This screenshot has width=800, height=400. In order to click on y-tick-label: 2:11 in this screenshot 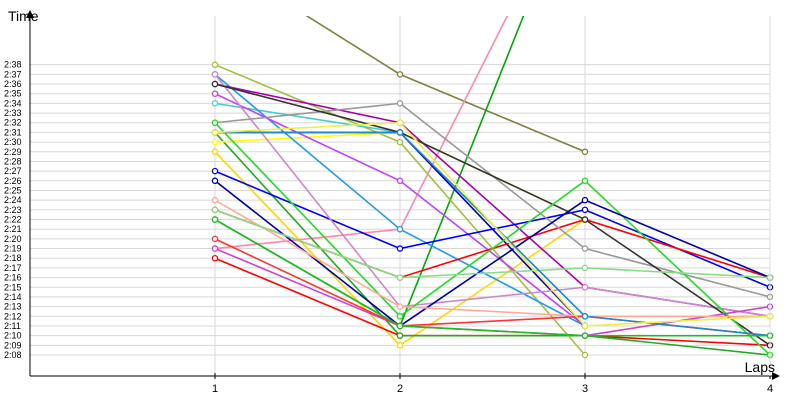, I will do `click(12, 326)`.